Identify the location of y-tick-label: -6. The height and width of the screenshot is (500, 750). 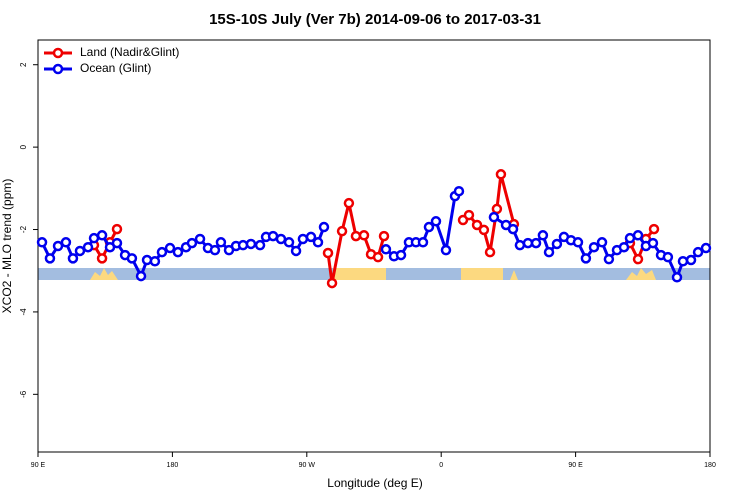
(23, 394).